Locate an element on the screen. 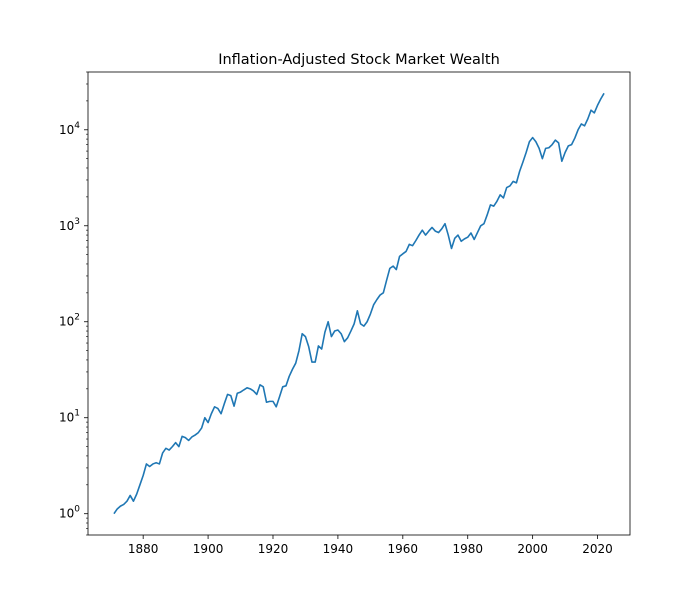 This screenshot has height=600, width=700. chart-title: Inflation-Adjusted Stock Market Wealth is located at coordinates (359, 60).